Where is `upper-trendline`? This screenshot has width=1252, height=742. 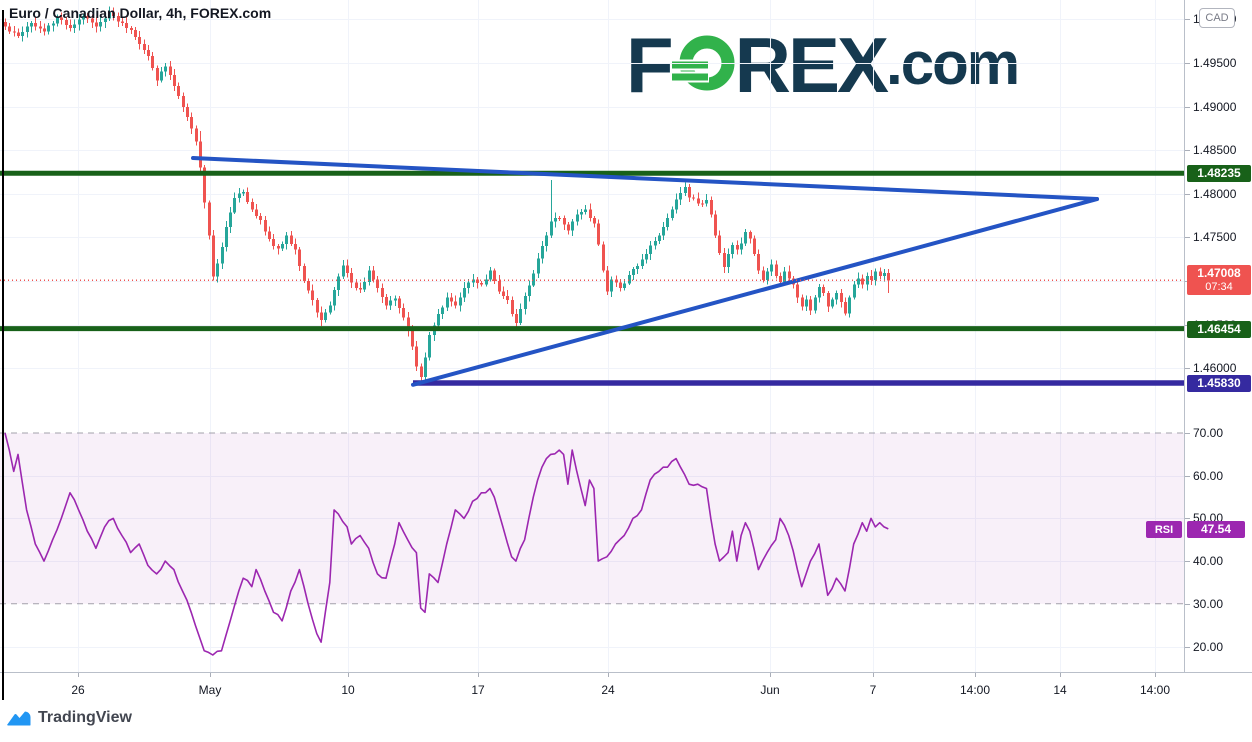
upper-trendline is located at coordinates (645, 179).